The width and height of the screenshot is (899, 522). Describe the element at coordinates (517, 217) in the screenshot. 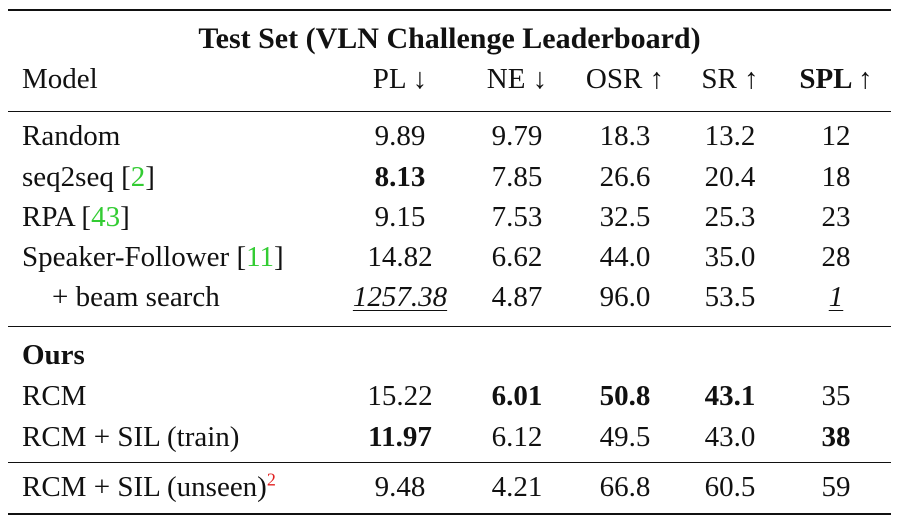

I see `ne-value: 7.53` at that location.